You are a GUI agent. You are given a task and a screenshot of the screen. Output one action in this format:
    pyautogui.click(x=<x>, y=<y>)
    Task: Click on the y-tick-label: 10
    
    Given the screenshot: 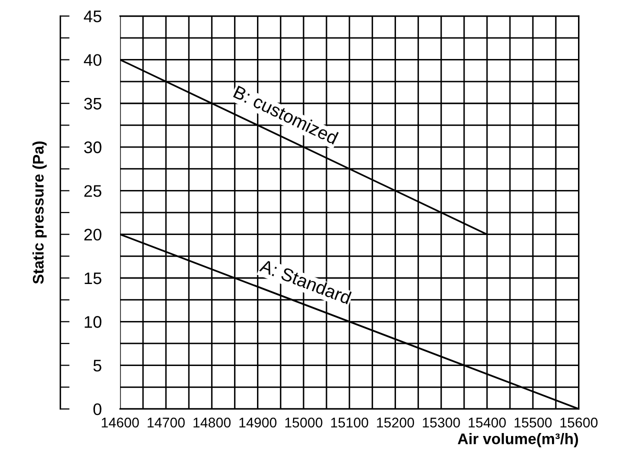 What is the action you would take?
    pyautogui.click(x=93, y=322)
    